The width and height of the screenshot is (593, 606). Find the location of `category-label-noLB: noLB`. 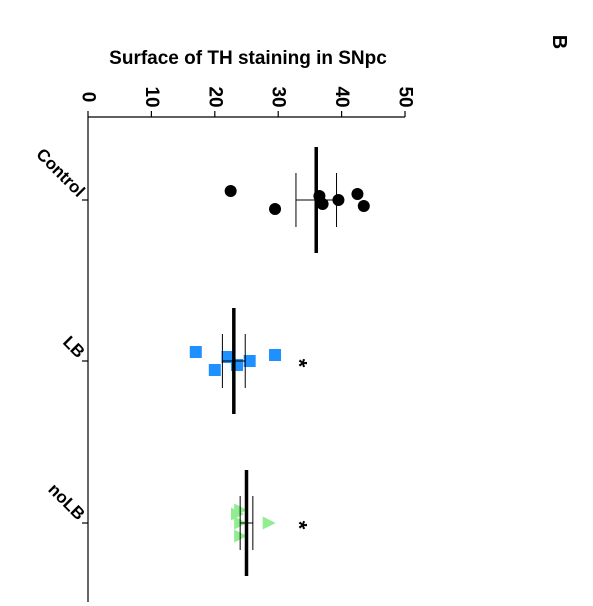

category-label-noLB: noLB is located at coordinates (66, 502).